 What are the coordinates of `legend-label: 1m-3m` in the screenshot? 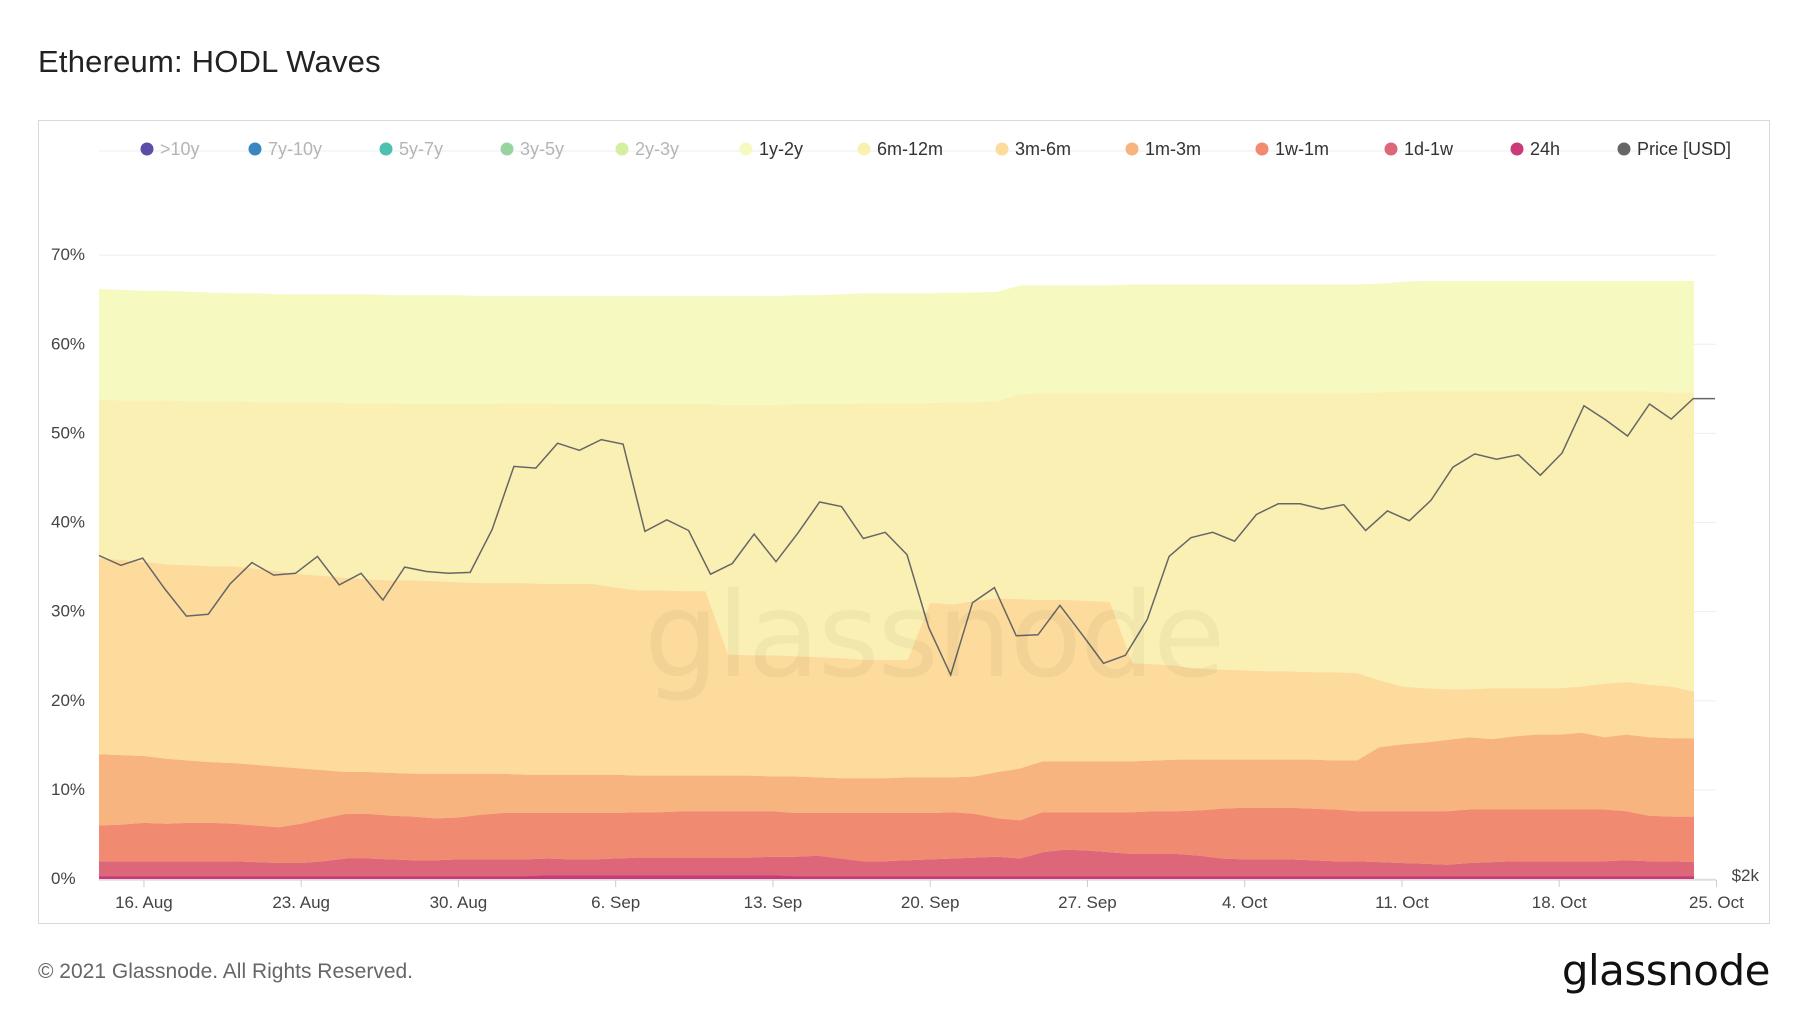 It's located at (1173, 149).